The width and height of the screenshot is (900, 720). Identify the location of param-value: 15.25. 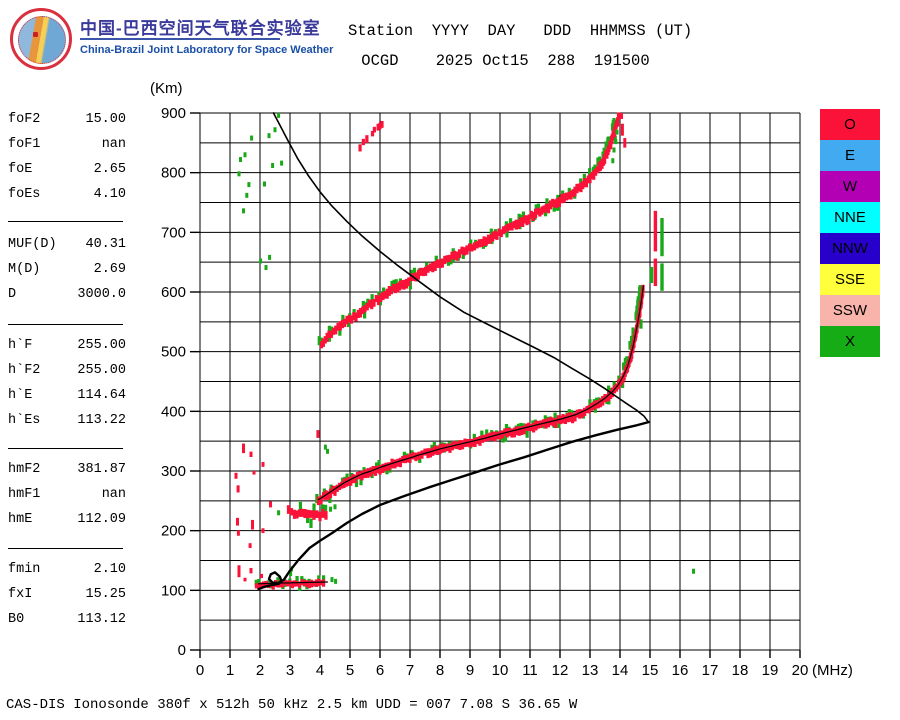
(105, 594).